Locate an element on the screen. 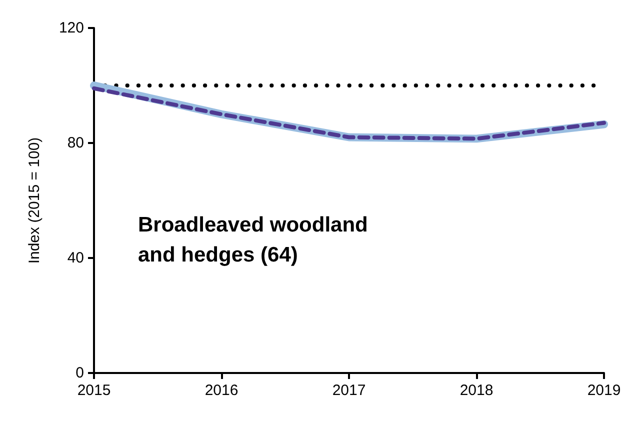  x-tick-label: 2017 is located at coordinates (349, 390).